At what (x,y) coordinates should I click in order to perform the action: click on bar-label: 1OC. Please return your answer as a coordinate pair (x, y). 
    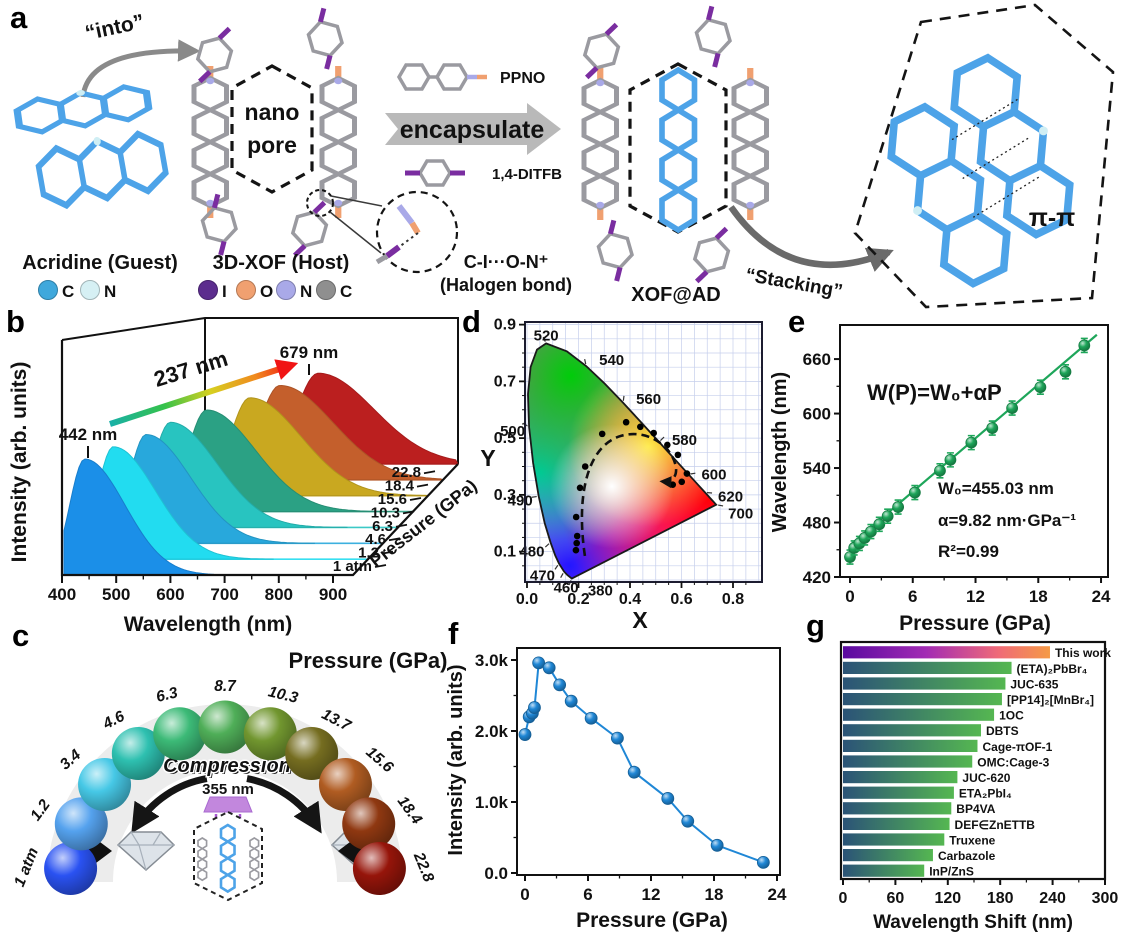
    Looking at the image, I should click on (1011, 716).